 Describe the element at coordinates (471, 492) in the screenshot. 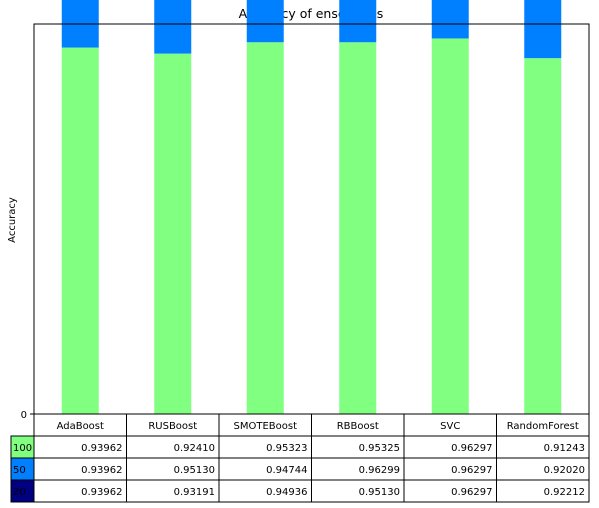

I see `table-value-20-SVC: 0.96297` at that location.